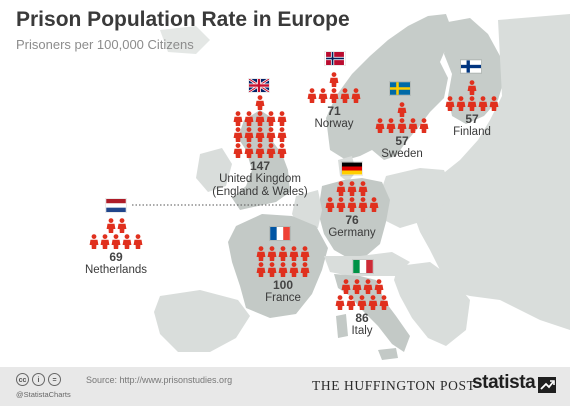  Describe the element at coordinates (402, 141) in the screenshot. I see `country-value: 57` at that location.